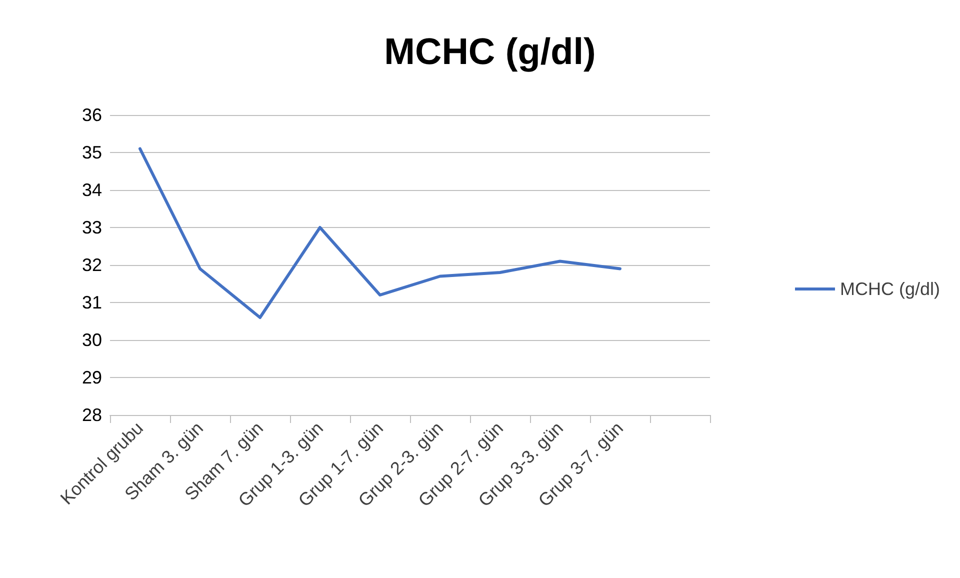 This screenshot has width=960, height=578. I want to click on y-tick-label: 31, so click(92, 302).